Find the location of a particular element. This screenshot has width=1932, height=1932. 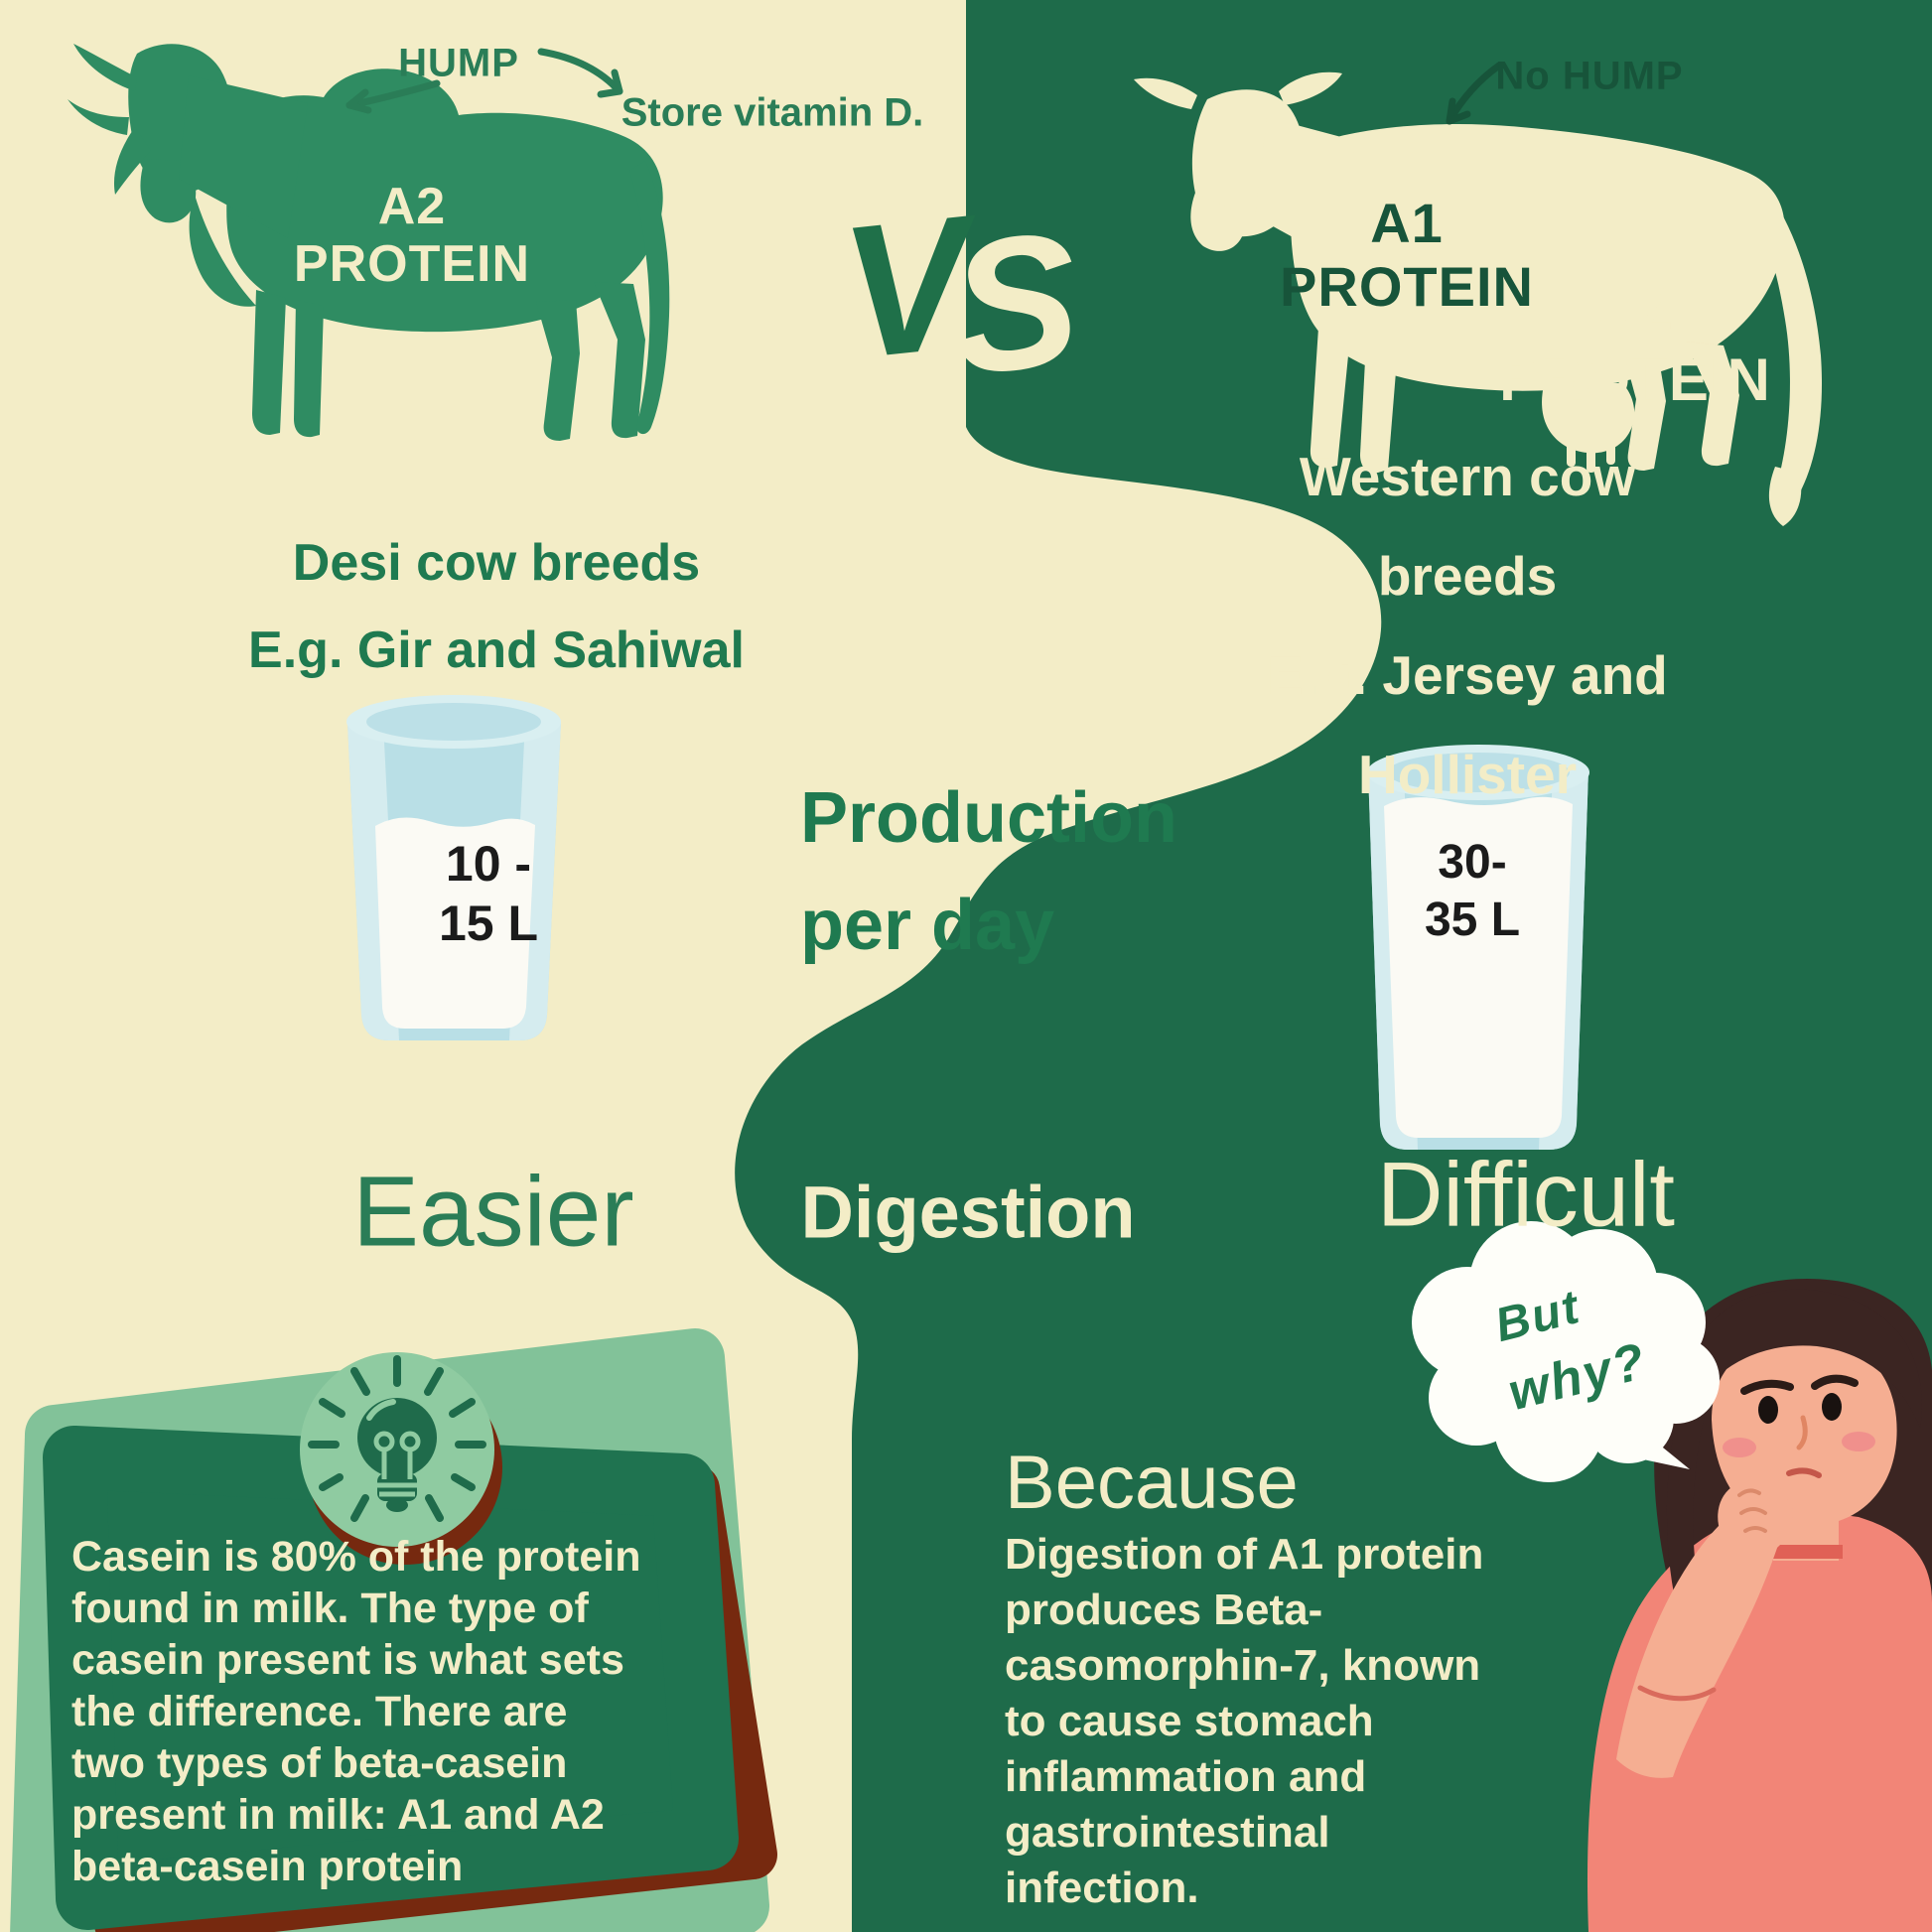

desi-cow-silhouette-icon is located at coordinates (369, 242).